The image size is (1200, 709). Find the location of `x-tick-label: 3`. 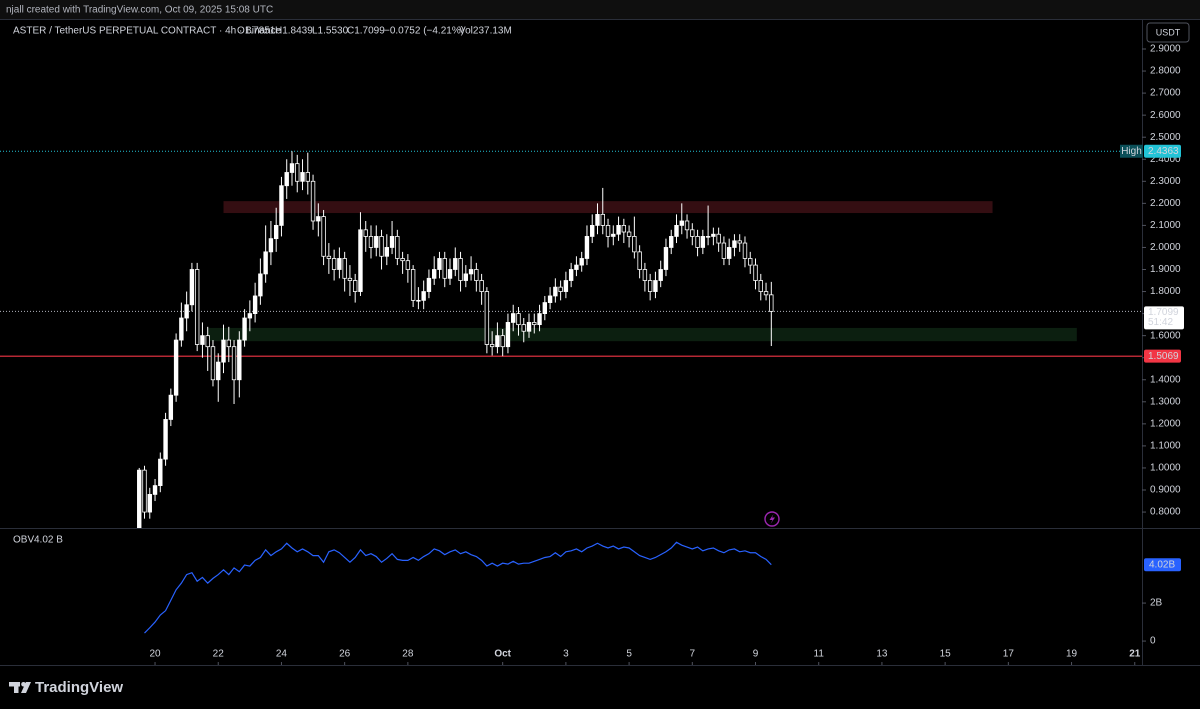

x-tick-label: 3 is located at coordinates (566, 654).